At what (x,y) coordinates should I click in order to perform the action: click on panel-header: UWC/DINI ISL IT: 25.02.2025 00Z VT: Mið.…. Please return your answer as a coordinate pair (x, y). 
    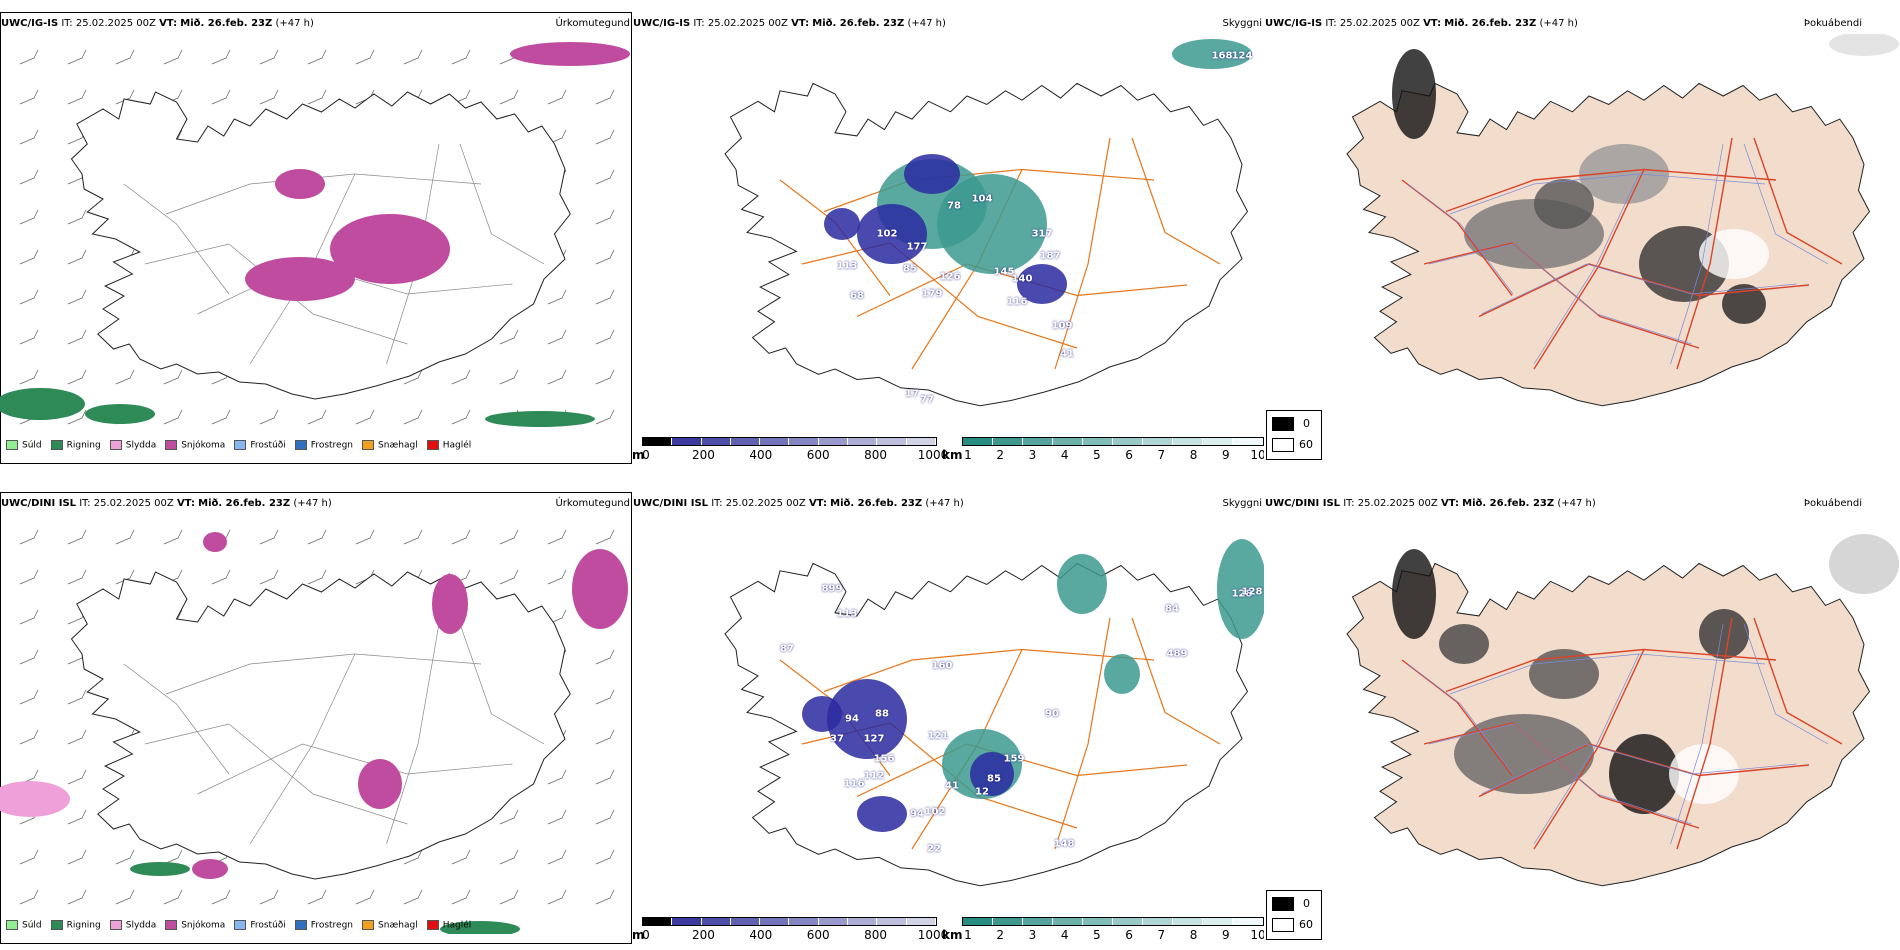
    Looking at the image, I should click on (798, 503).